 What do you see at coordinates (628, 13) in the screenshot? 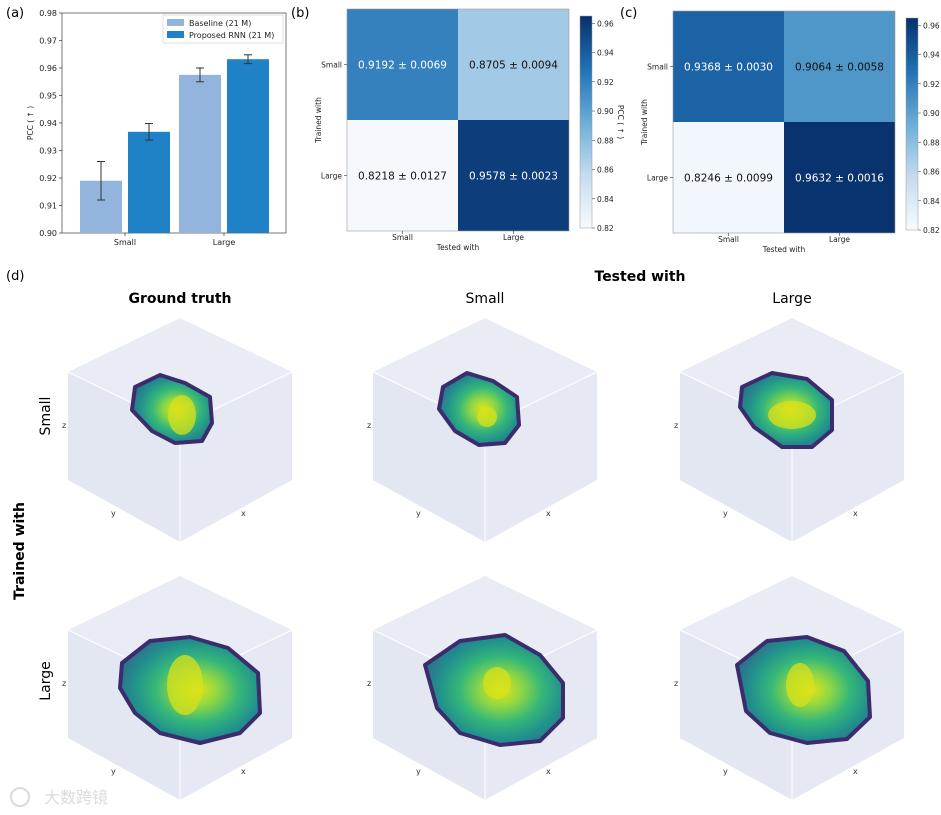
I see `panel-c-label: (c)` at bounding box center [628, 13].